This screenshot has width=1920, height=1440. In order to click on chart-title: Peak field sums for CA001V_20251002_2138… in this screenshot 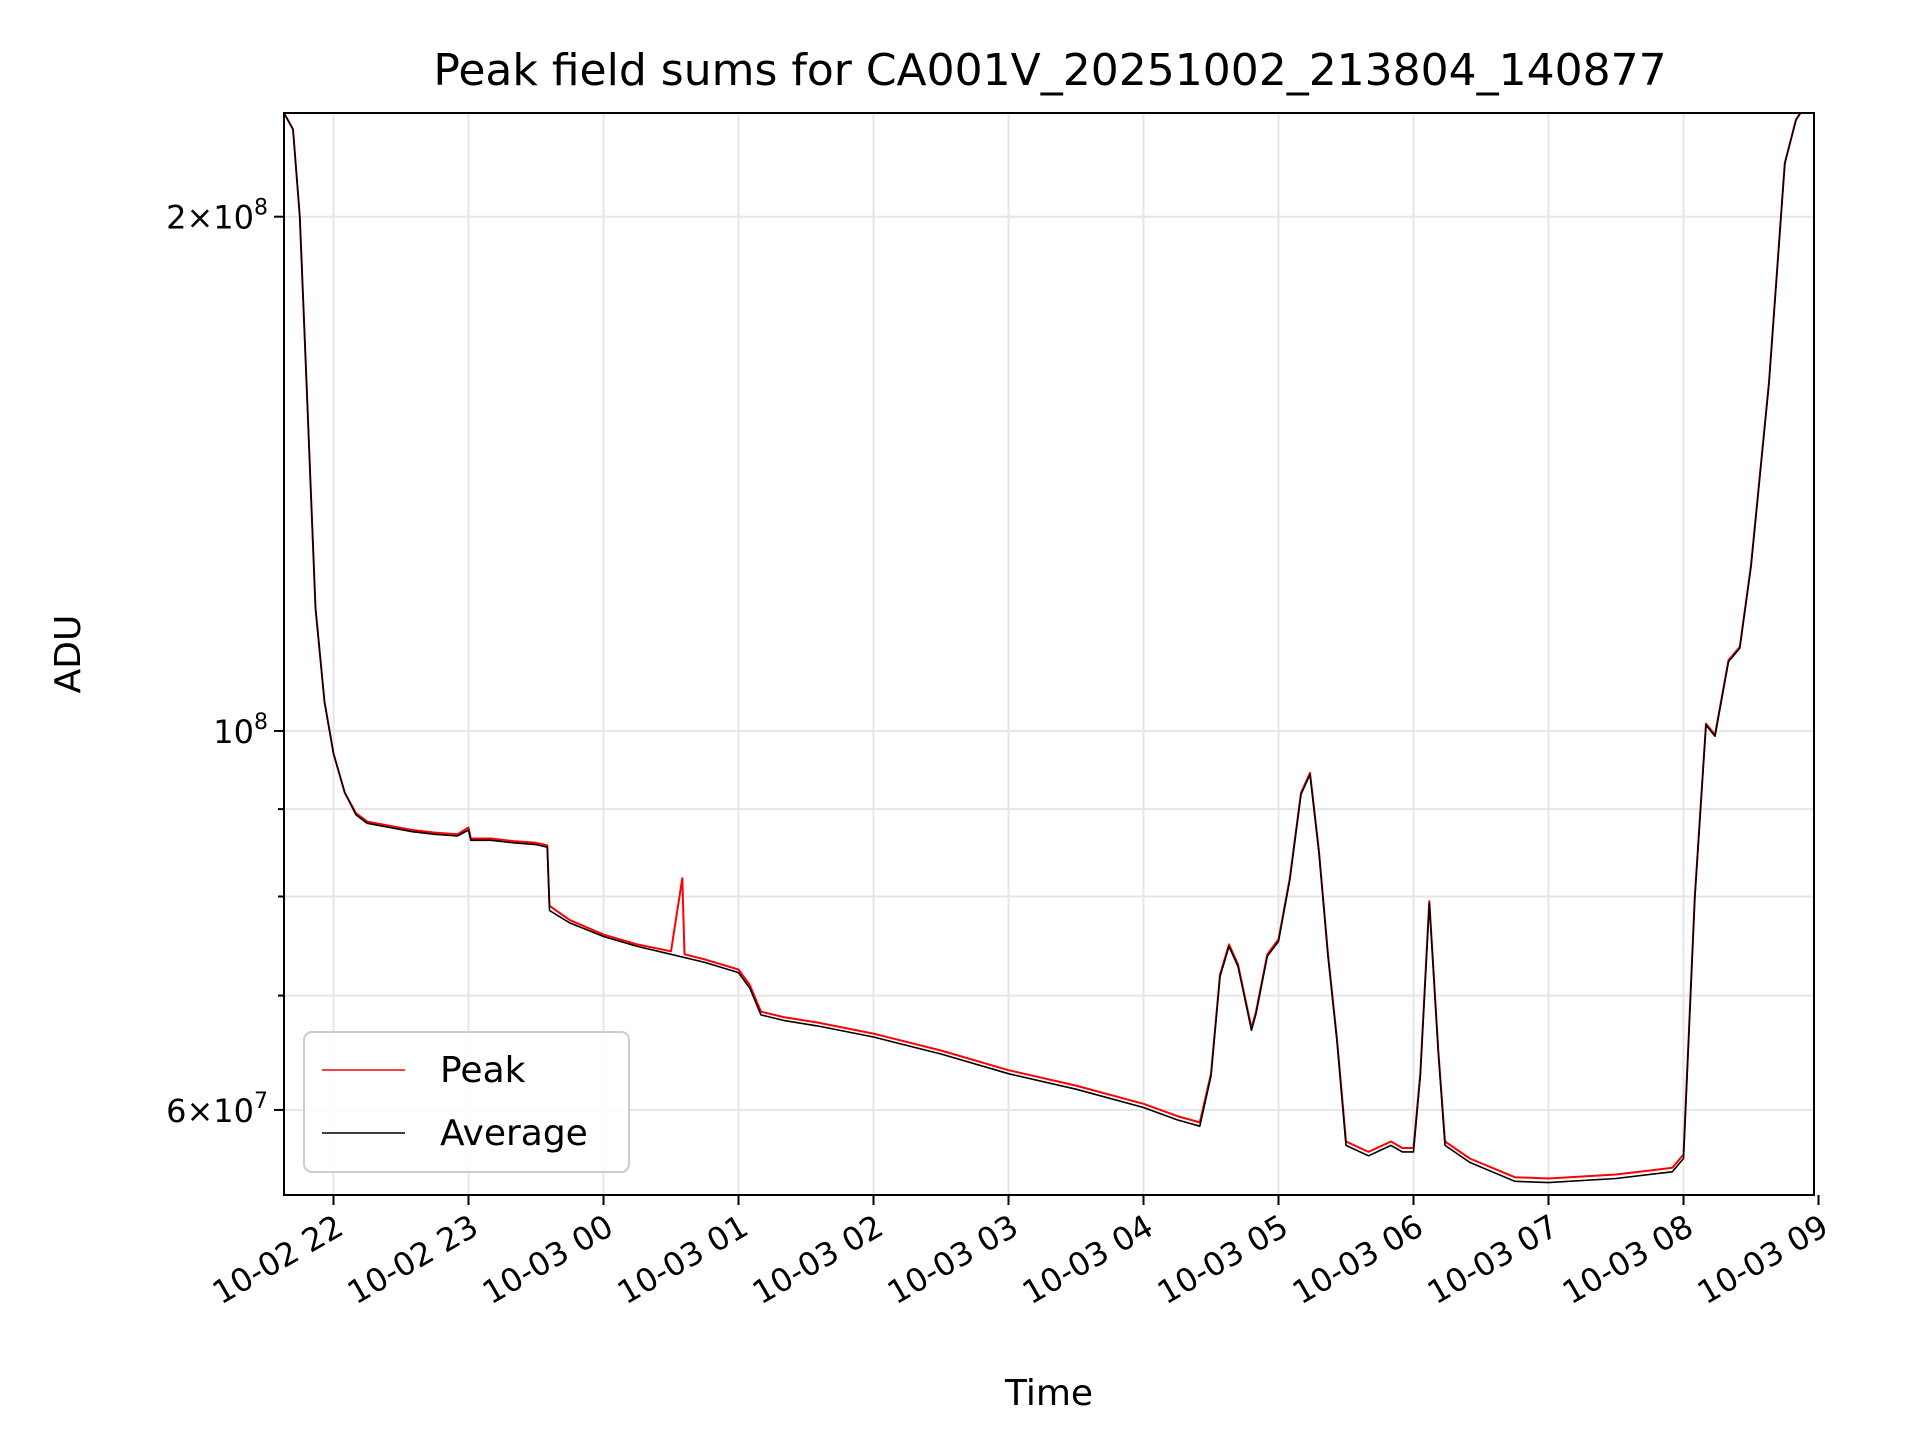, I will do `click(1049, 70)`.